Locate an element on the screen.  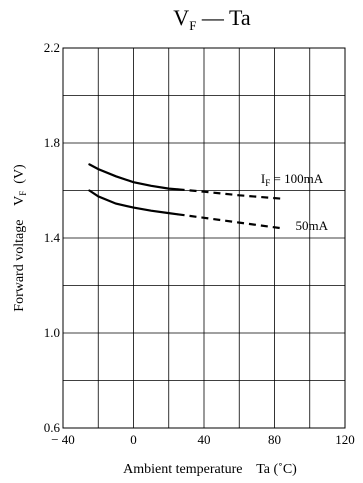
y-axis-label-text: Forward voltage V is located at coordinates (19, 254).